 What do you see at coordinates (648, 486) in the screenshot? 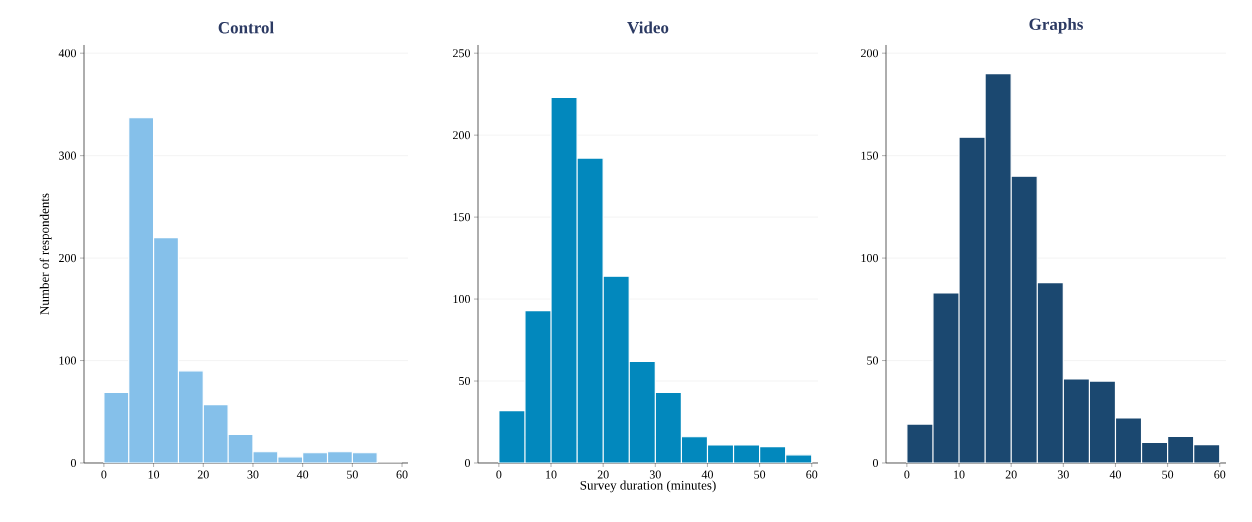
I see `x-axis-title: Survey duration (minutes)` at bounding box center [648, 486].